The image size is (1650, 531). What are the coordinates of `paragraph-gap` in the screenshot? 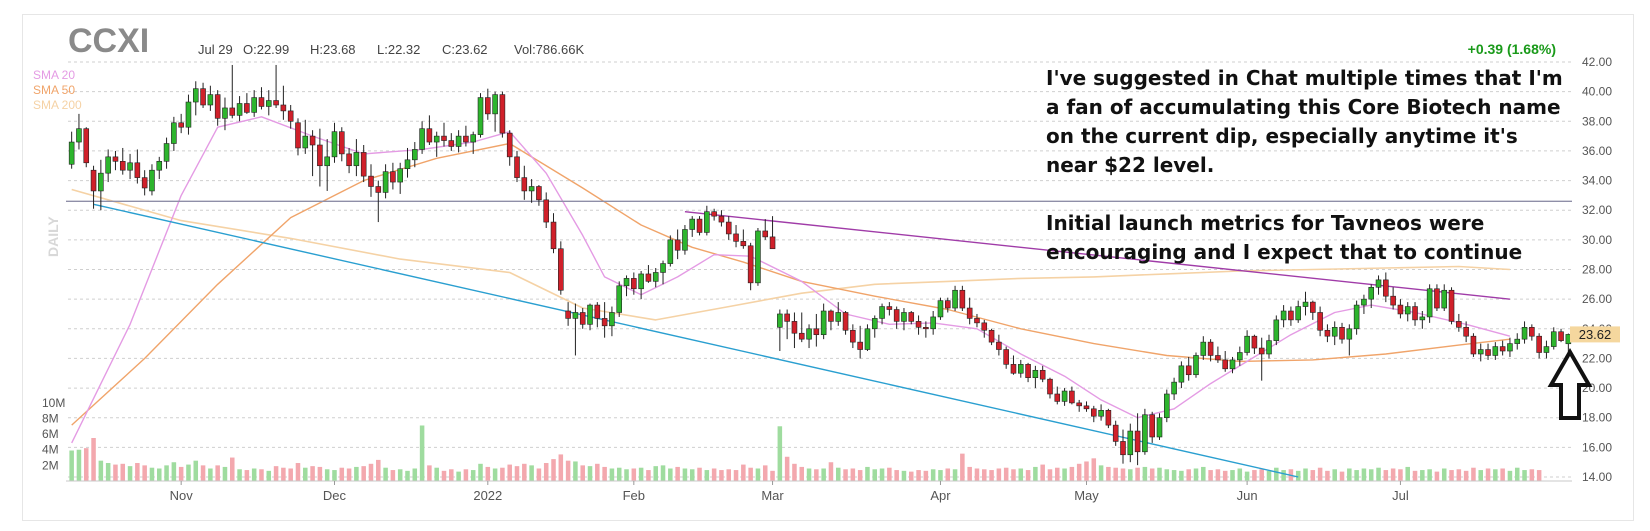 It's located at (1326, 194).